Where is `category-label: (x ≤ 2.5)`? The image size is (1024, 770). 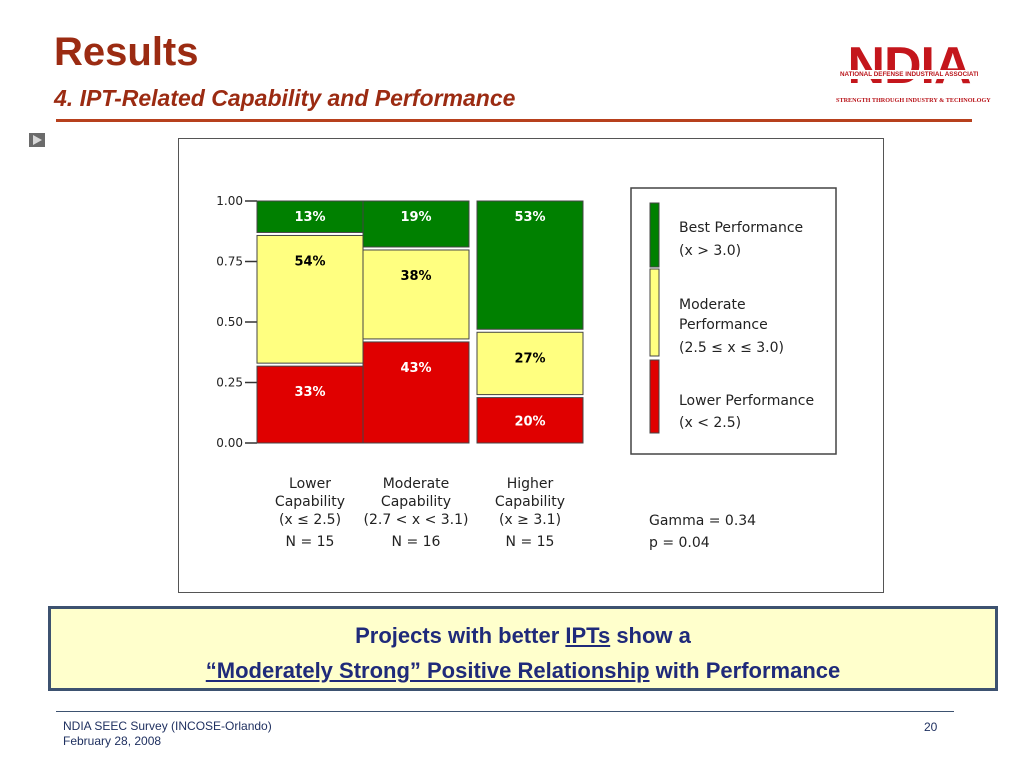 category-label: (x ≤ 2.5) is located at coordinates (310, 520).